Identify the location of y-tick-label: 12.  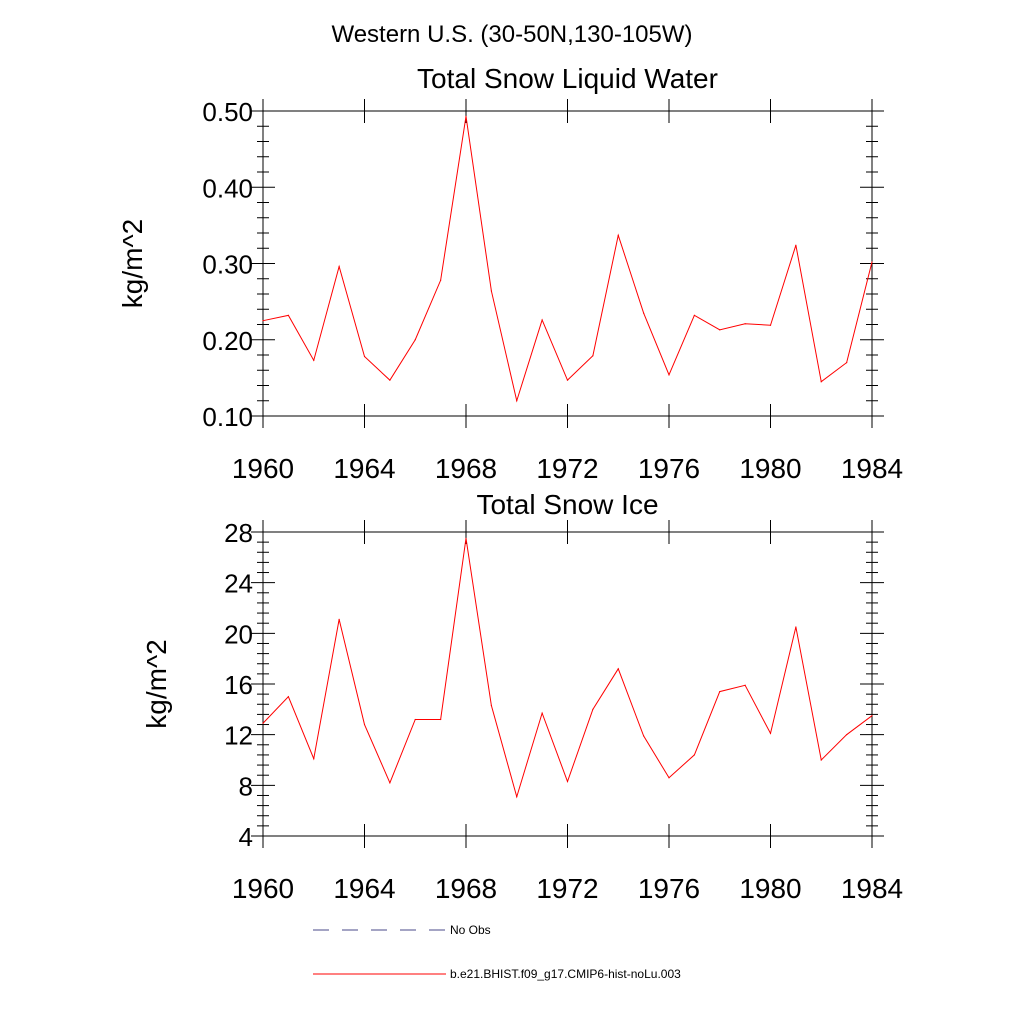
(238, 736).